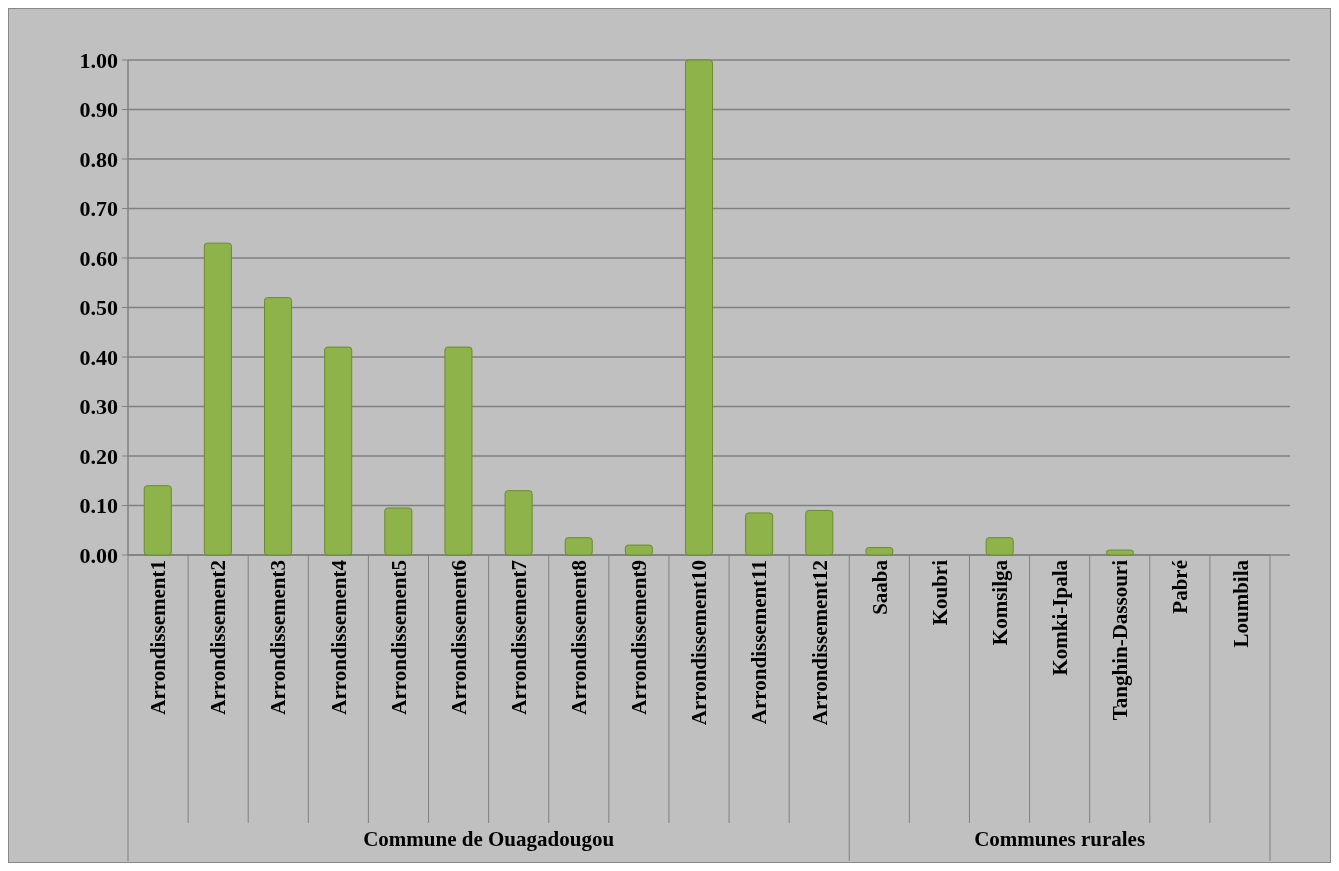 The image size is (1339, 871). What do you see at coordinates (1180, 587) in the screenshot?
I see `x-tick-label: Pabré` at bounding box center [1180, 587].